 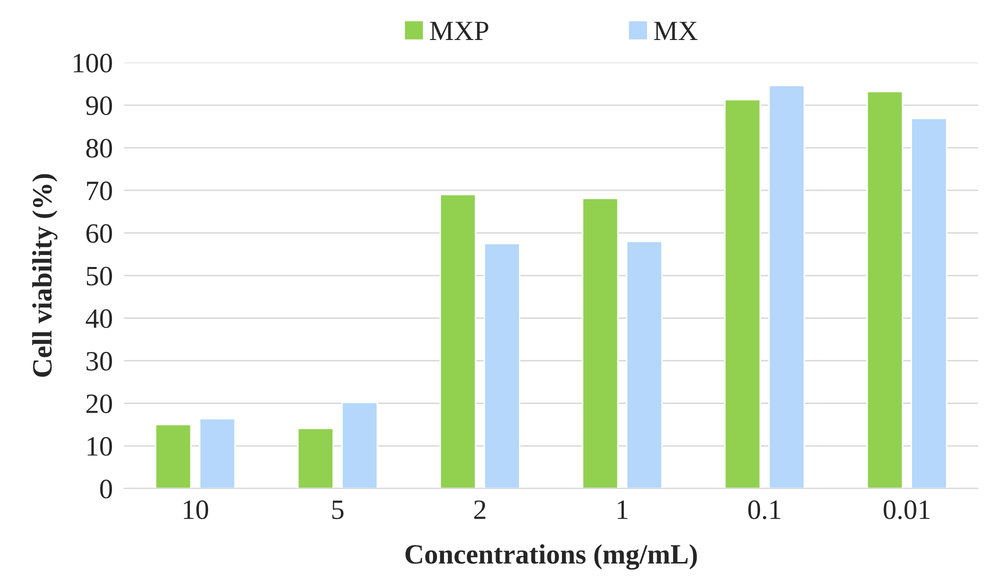 What do you see at coordinates (907, 510) in the screenshot?
I see `x-tick-label: 0.01` at bounding box center [907, 510].